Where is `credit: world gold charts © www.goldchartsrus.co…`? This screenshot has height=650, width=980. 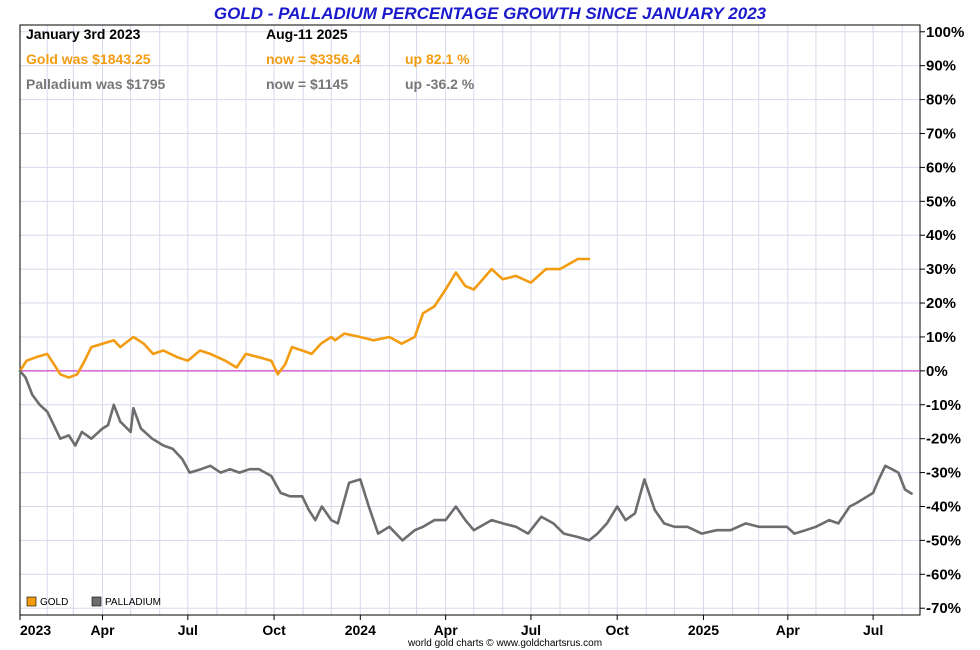 credit: world gold charts © www.goldchartsrus.co… is located at coordinates (504, 643).